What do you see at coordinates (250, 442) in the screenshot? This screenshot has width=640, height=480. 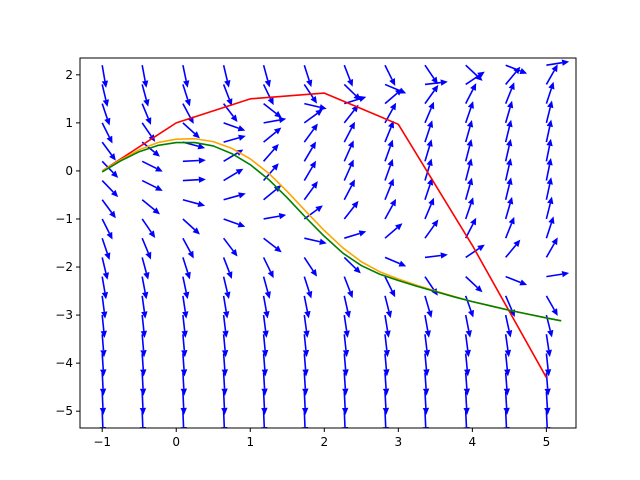 I see `x-tick-label: 1` at bounding box center [250, 442].